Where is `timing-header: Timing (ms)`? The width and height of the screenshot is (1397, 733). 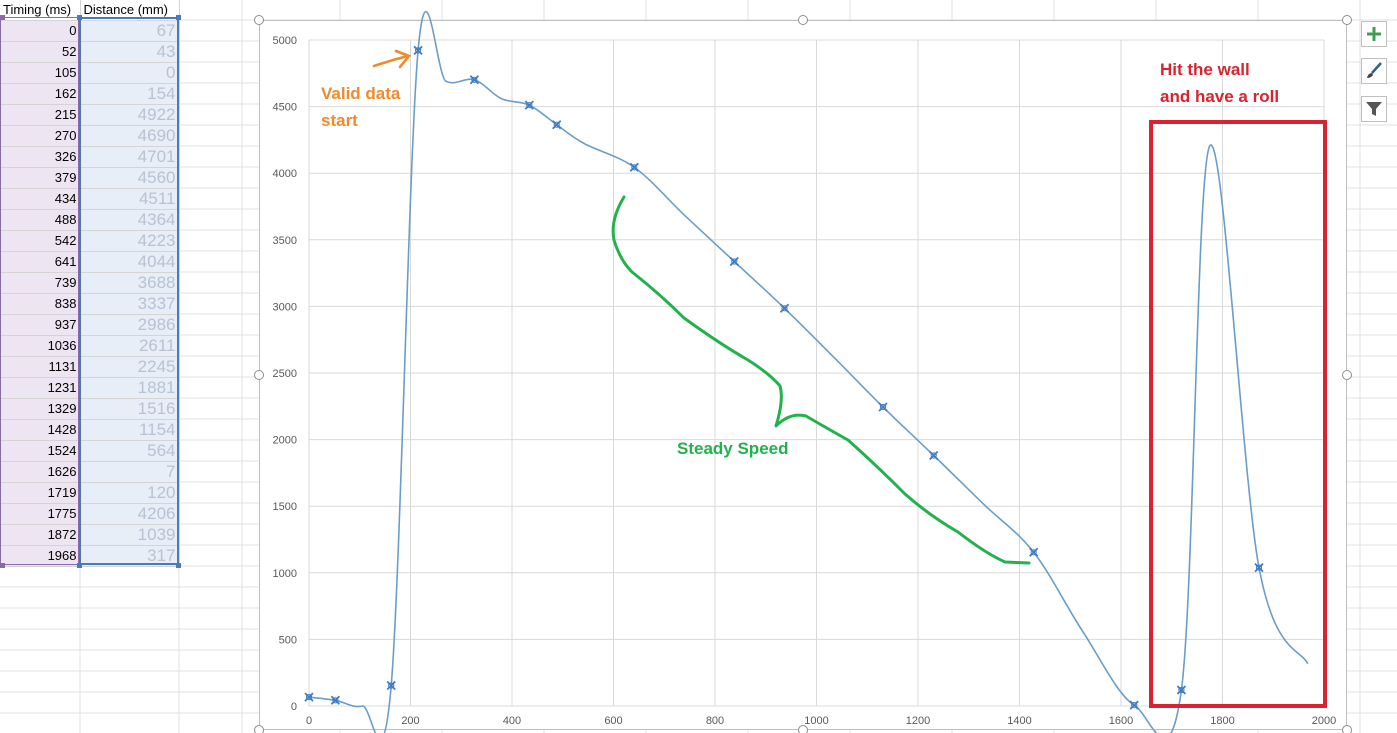
timing-header: Timing (ms) is located at coordinates (40, 10).